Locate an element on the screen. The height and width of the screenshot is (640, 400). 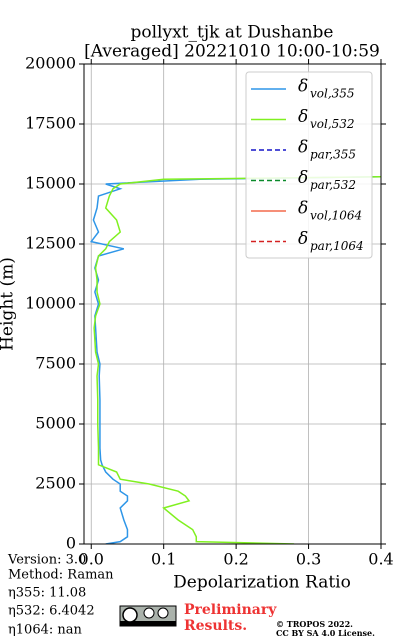
chart-title: [Averaged] 20221010 10:00-10:59 is located at coordinates (232, 52).